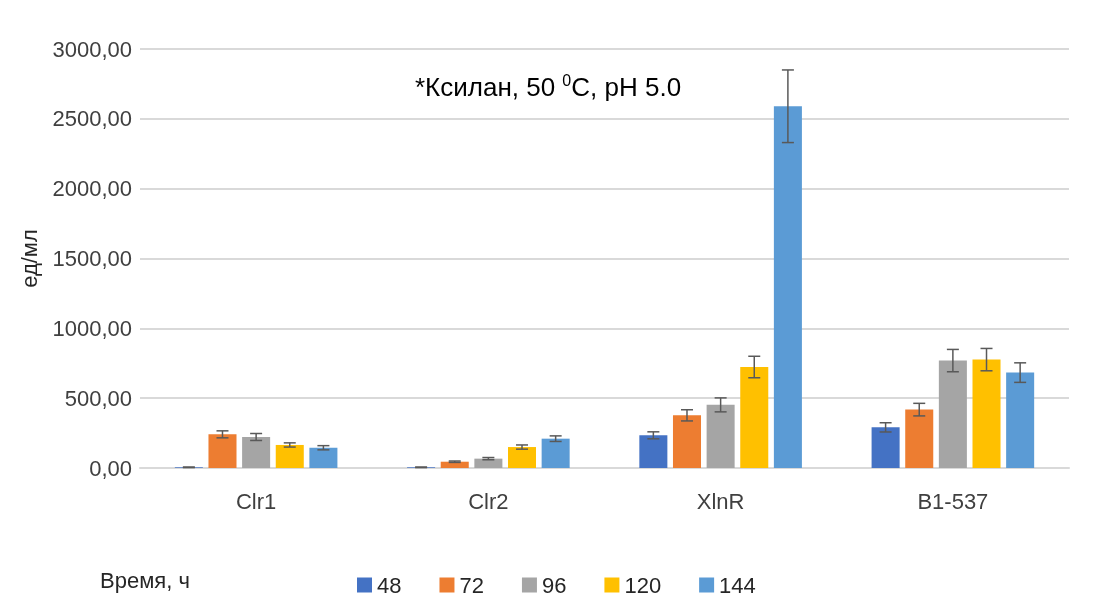 This screenshot has width=1099, height=609. I want to click on legend-label: 48, so click(389, 585).